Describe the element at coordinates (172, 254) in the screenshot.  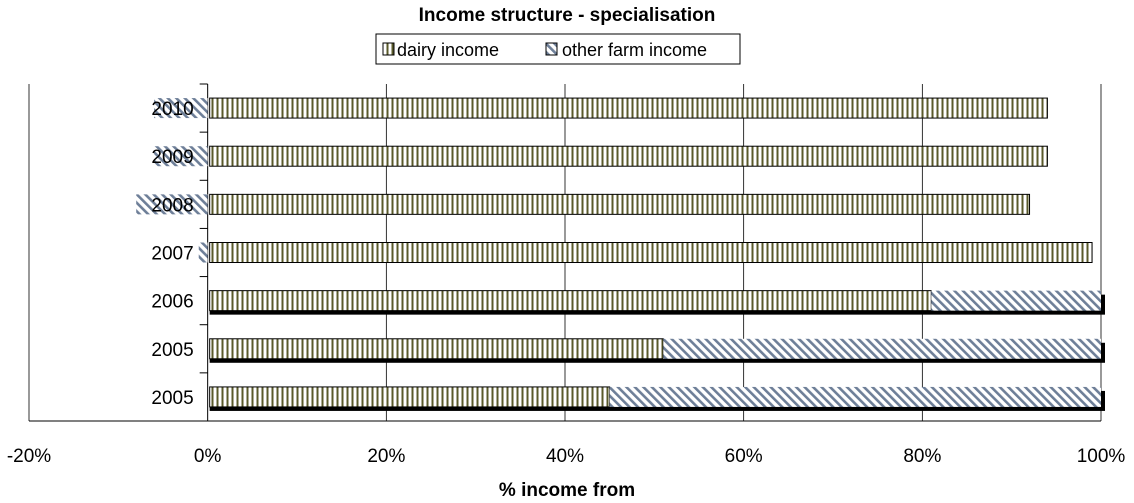
I see `y-tick-label: 2007` at that location.